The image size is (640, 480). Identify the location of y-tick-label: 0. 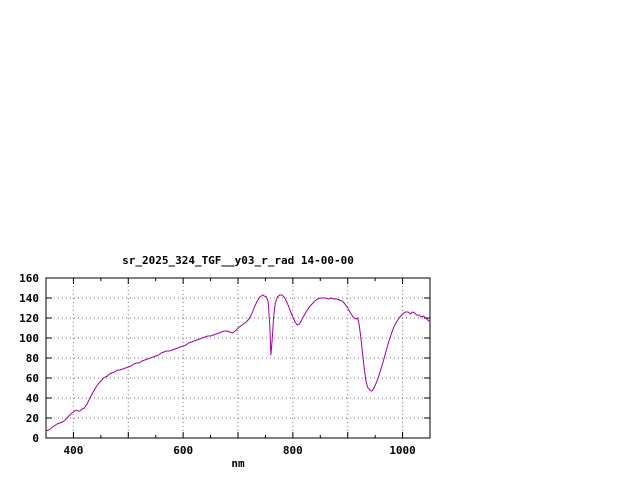
(35, 438).